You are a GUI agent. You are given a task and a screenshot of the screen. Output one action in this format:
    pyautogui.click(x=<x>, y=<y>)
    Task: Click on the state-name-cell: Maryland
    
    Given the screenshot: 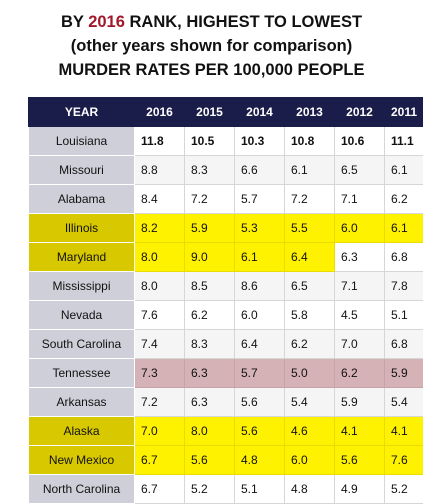 What is the action you would take?
    pyautogui.click(x=82, y=257)
    